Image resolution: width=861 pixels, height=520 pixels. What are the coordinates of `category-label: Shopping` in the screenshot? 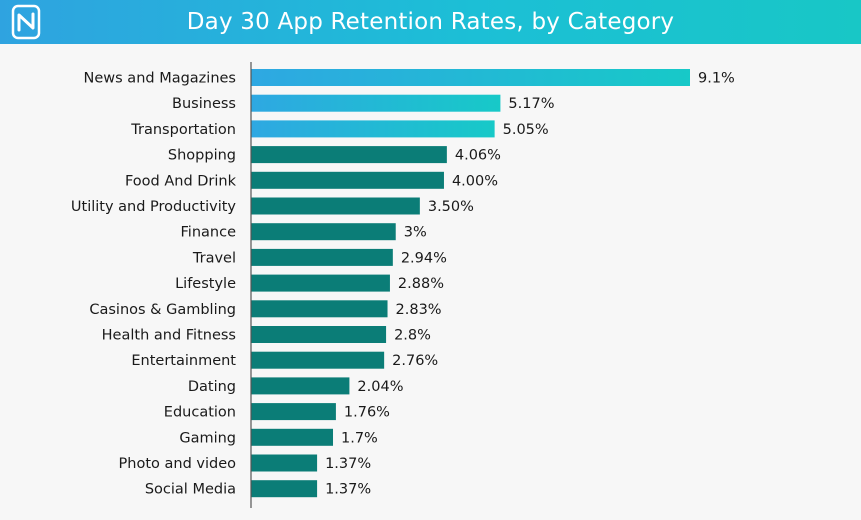 It's located at (202, 156).